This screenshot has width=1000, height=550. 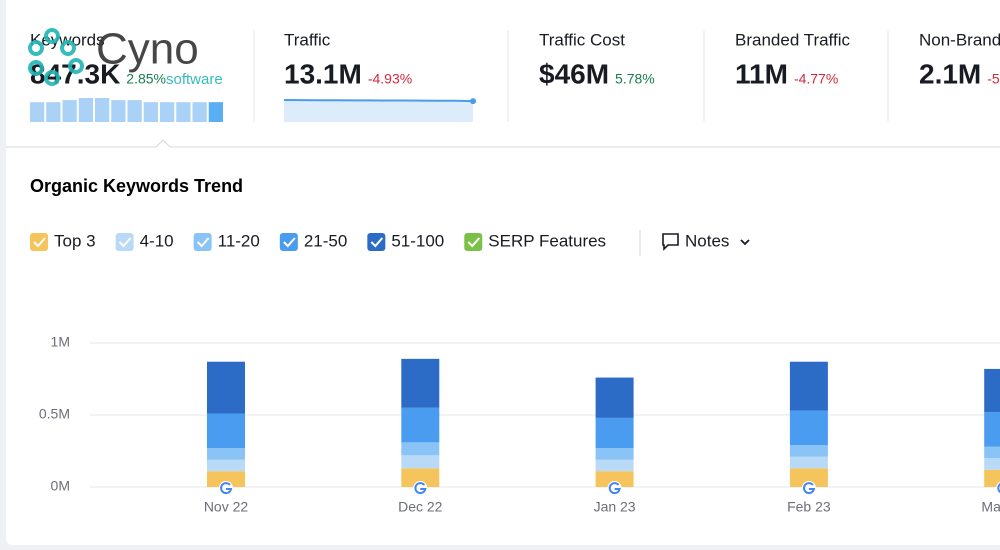 I want to click on metric-change: -5, so click(x=993, y=79).